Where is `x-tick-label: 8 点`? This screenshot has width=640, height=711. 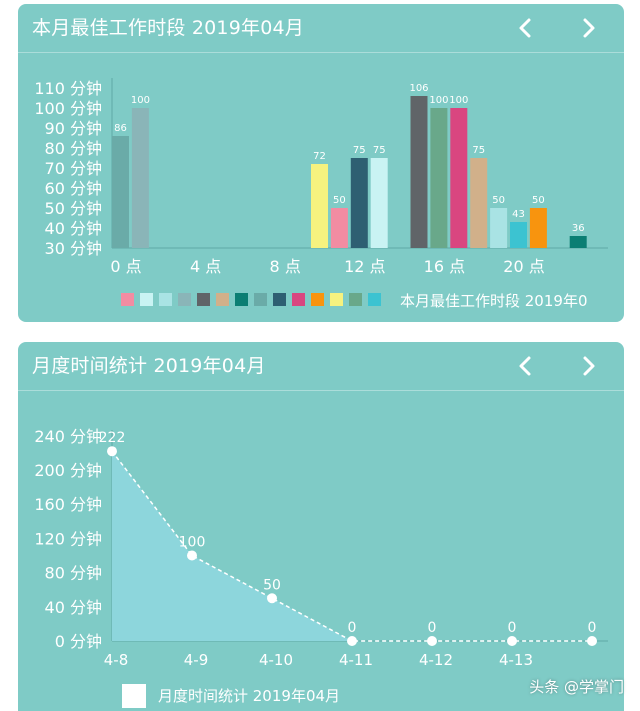
x-tick-label: 8 点 is located at coordinates (285, 266).